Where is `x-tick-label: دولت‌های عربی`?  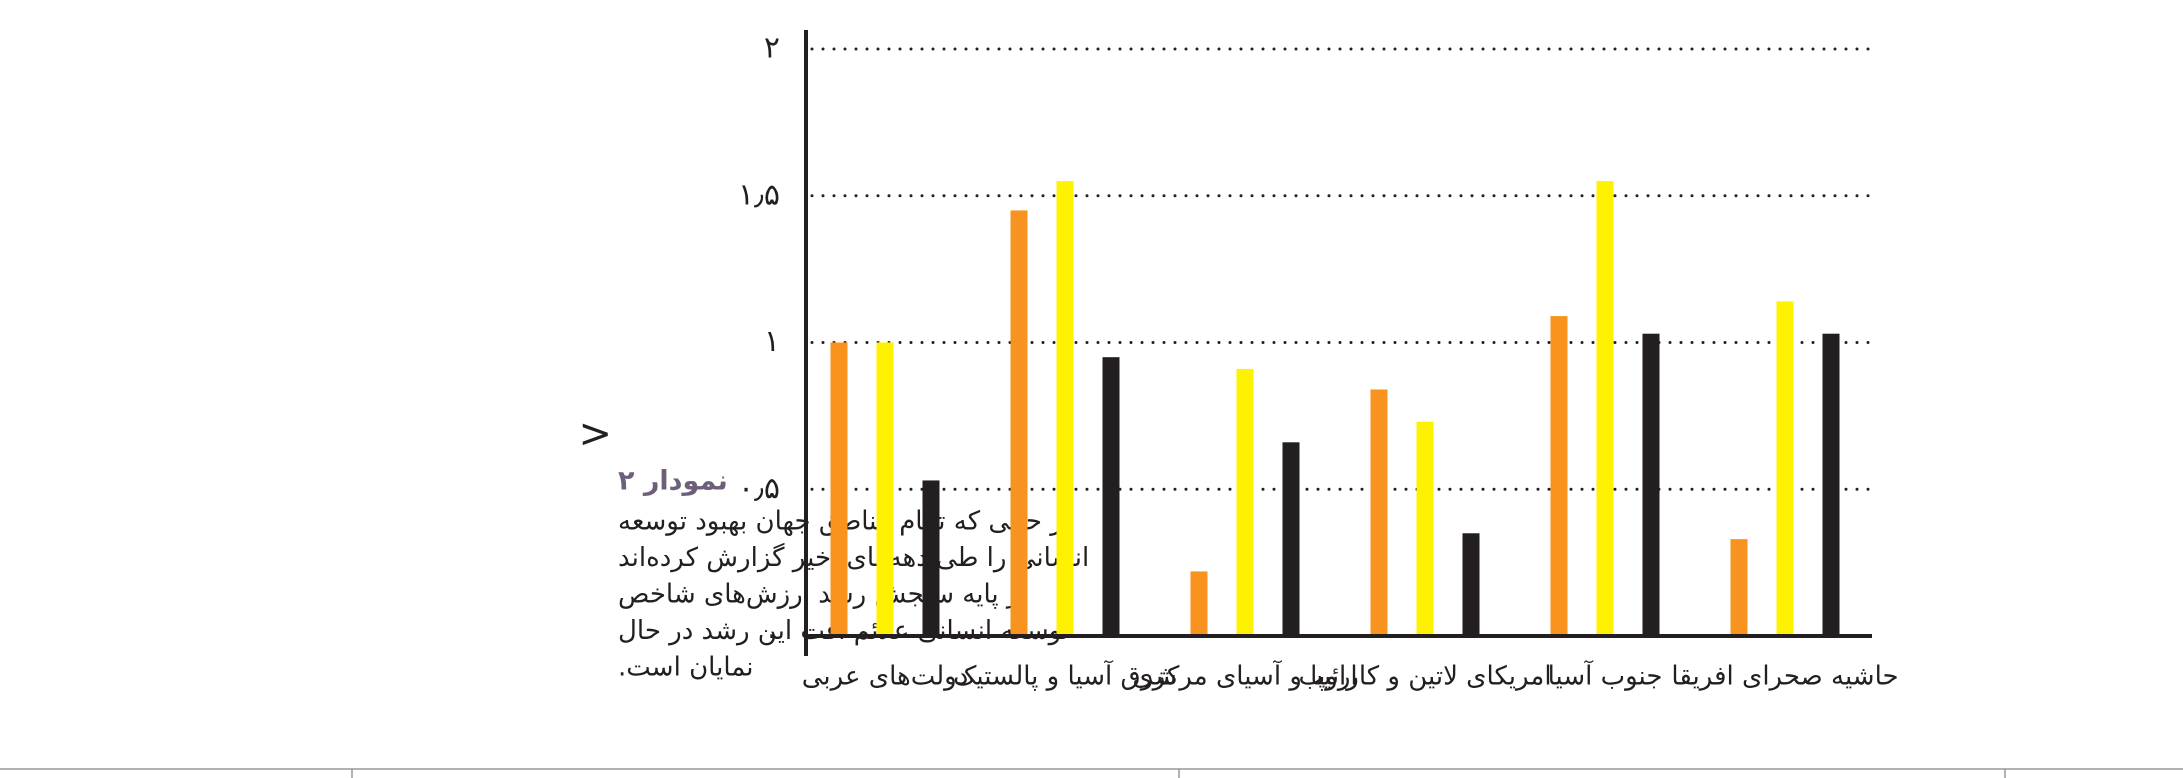
x-tick-label: دولت‌های عربی is located at coordinates (885, 677).